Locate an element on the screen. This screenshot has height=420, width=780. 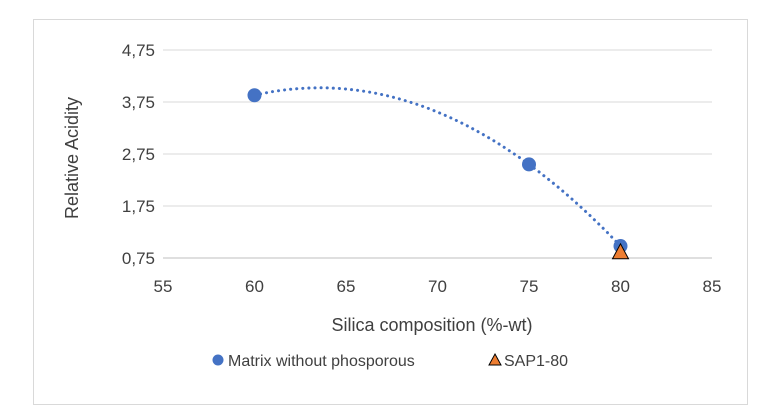
x-tick-label-2: 65 is located at coordinates (346, 286).